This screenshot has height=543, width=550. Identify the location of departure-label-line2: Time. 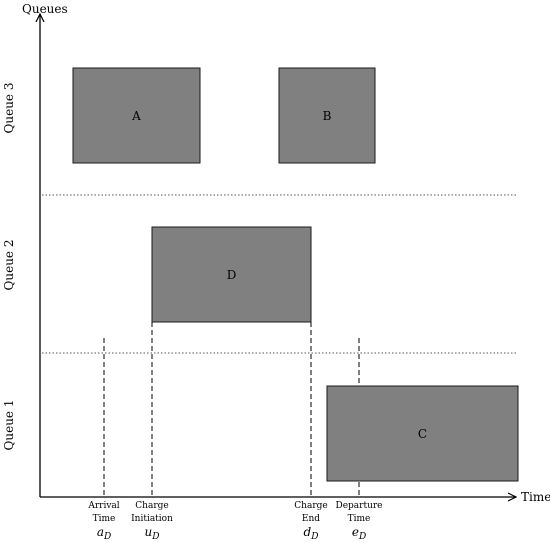
(359, 519).